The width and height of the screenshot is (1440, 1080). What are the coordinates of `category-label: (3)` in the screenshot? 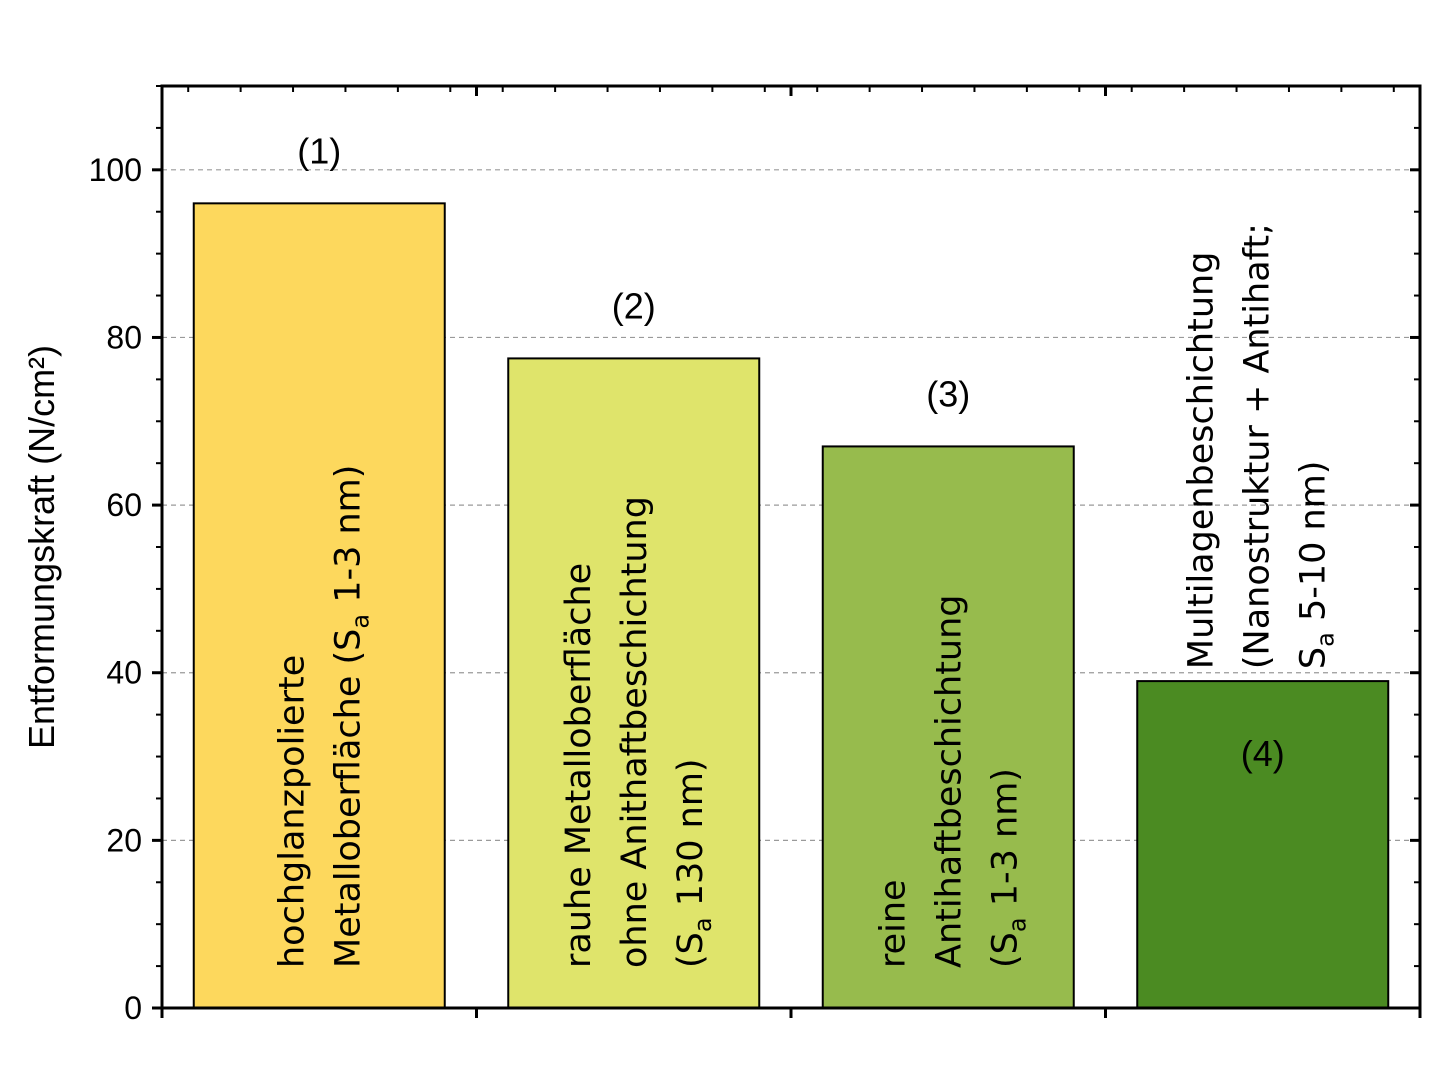 It's located at (948, 393).